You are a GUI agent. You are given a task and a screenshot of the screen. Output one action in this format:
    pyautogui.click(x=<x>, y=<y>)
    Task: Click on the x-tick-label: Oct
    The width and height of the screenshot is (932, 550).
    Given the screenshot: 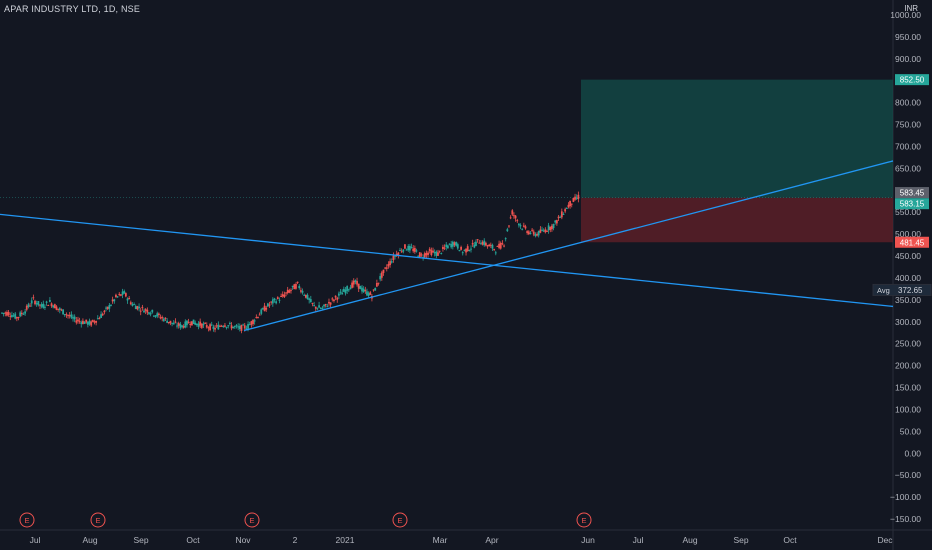 What is the action you would take?
    pyautogui.click(x=193, y=540)
    